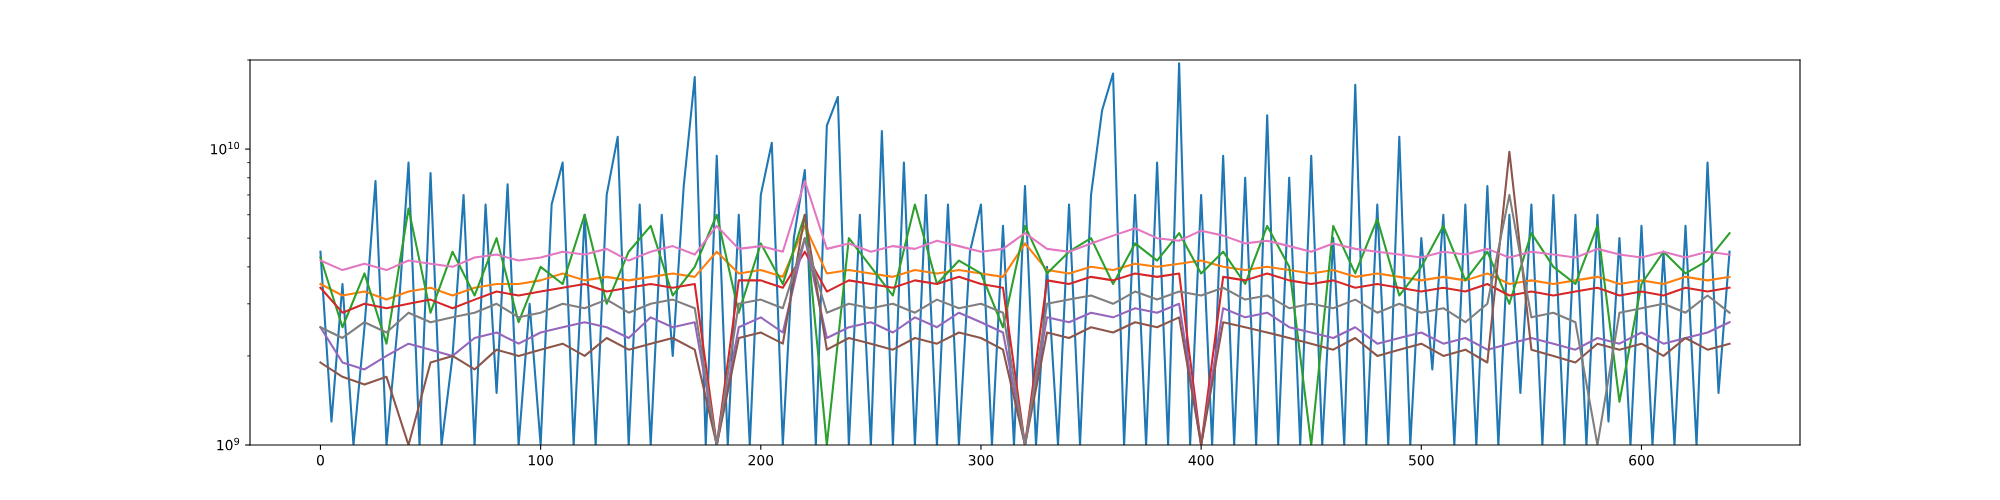 This screenshot has width=2000, height=500. What do you see at coordinates (1421, 460) in the screenshot?
I see `x-tick-label: 500` at bounding box center [1421, 460].